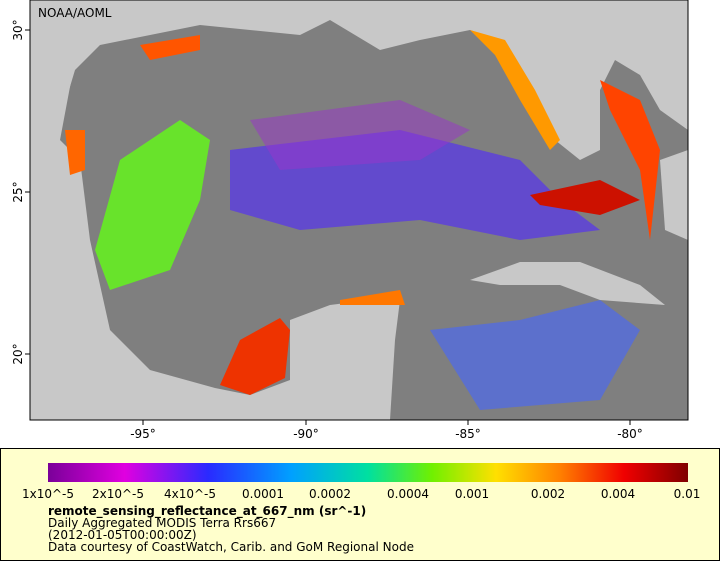 The image size is (720, 565). I want to click on colorbar-label: 2x10^-5, so click(118, 494).